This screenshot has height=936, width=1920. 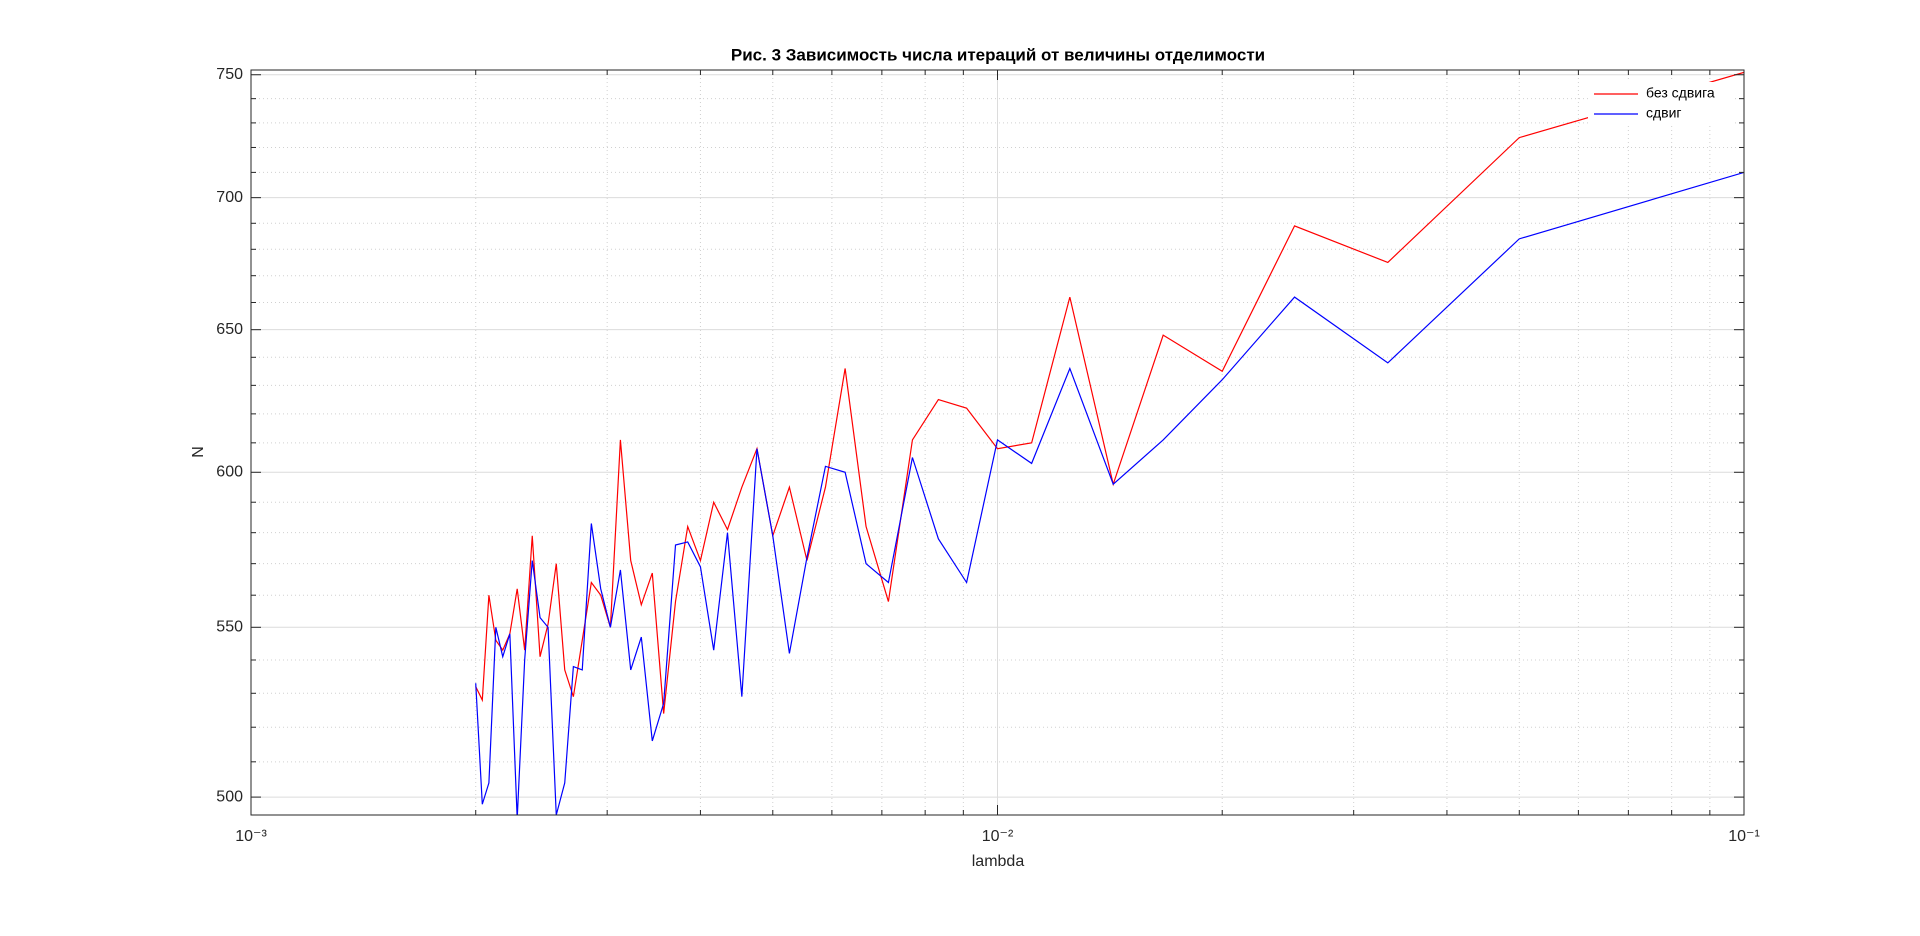 What do you see at coordinates (251, 836) in the screenshot?
I see `x-tick-label: 10⁻³` at bounding box center [251, 836].